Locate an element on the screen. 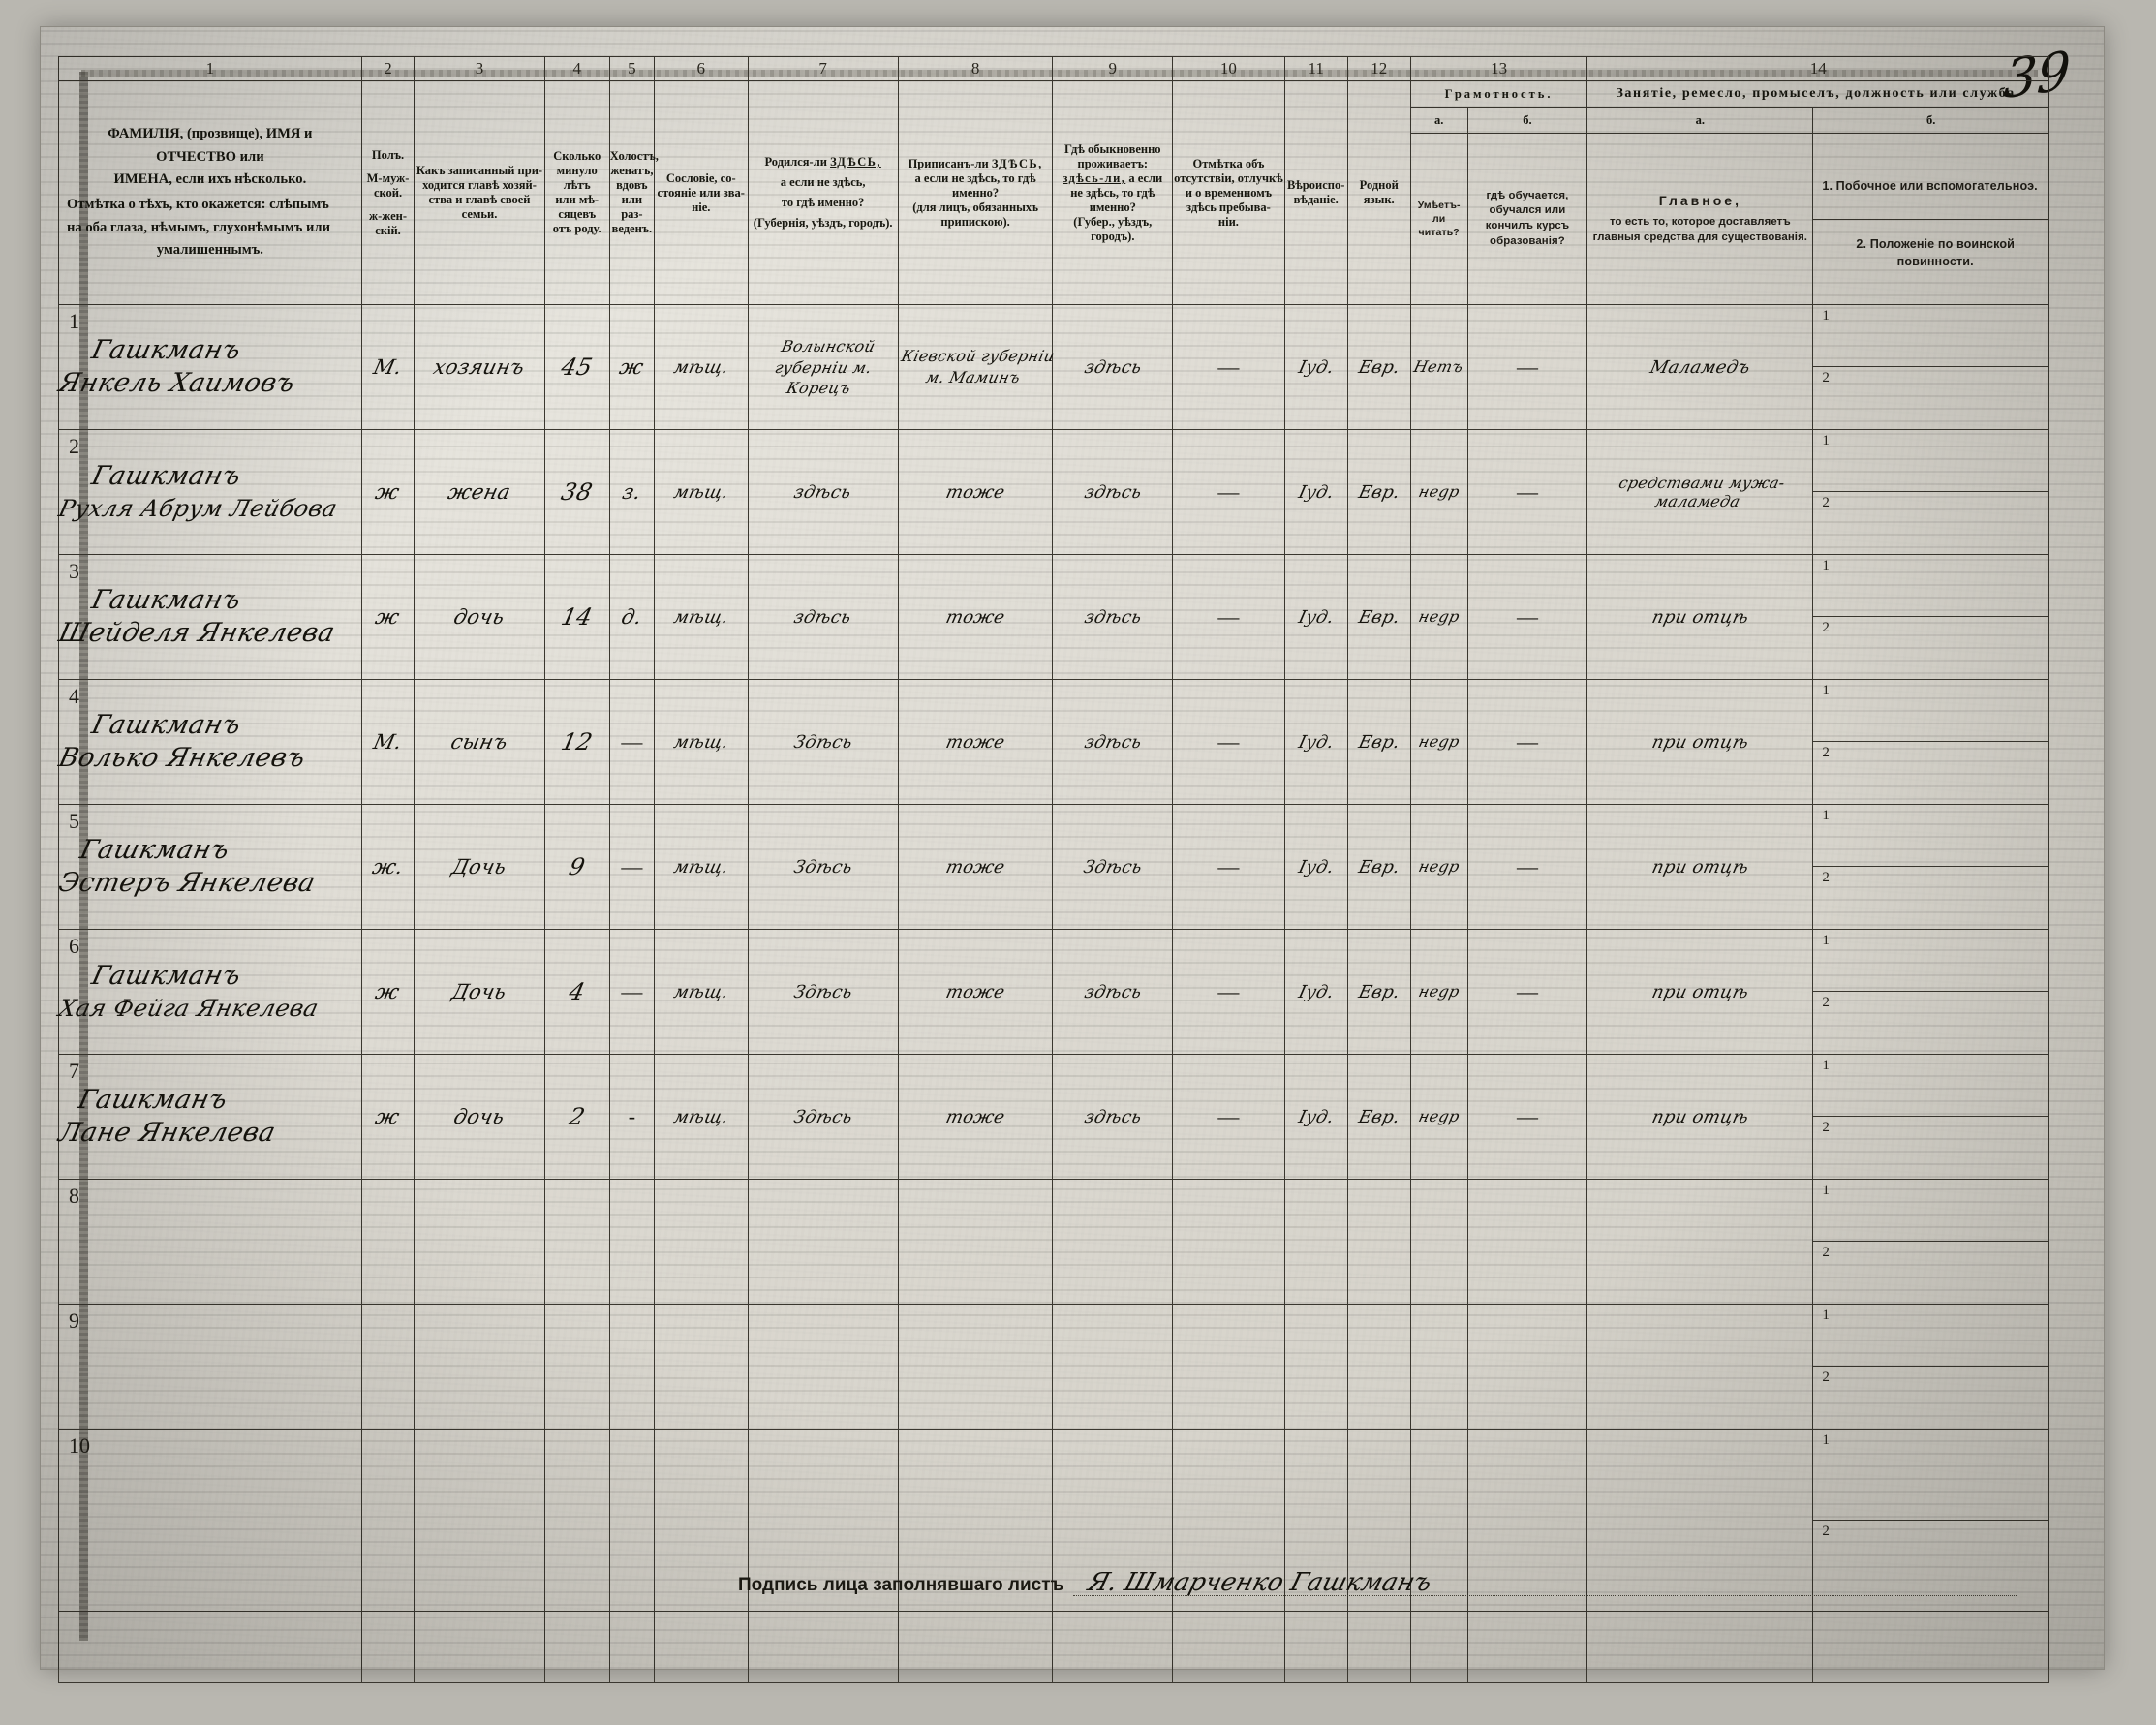  col13b-line4: образованія? is located at coordinates (1527, 241).